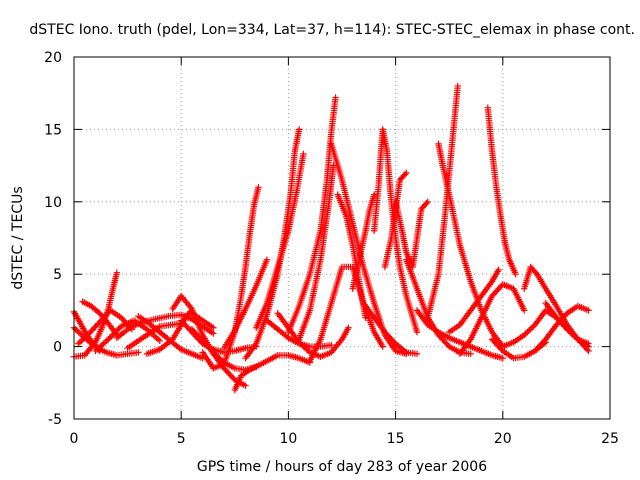 Image resolution: width=640 pixels, height=480 pixels. Describe the element at coordinates (288, 439) in the screenshot. I see `x-tick-label: 10` at that location.